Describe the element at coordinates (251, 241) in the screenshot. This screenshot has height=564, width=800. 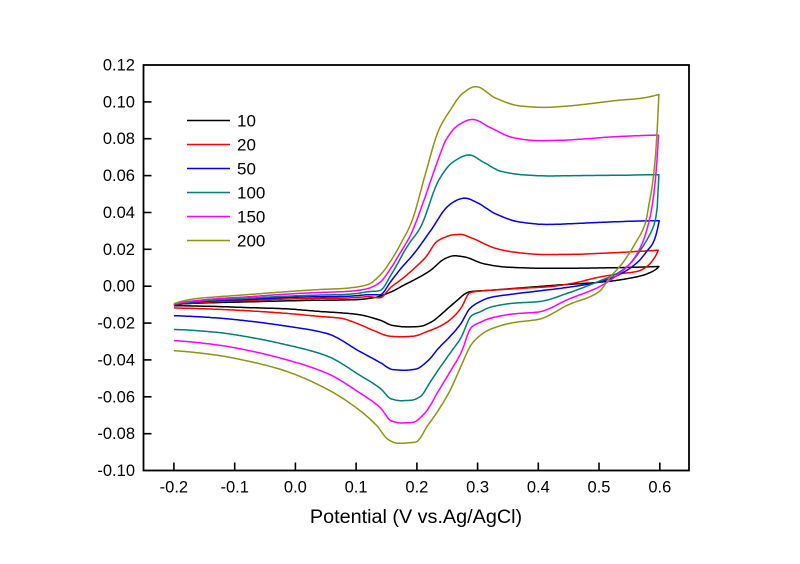
I see `svg-text: 200` at that location.